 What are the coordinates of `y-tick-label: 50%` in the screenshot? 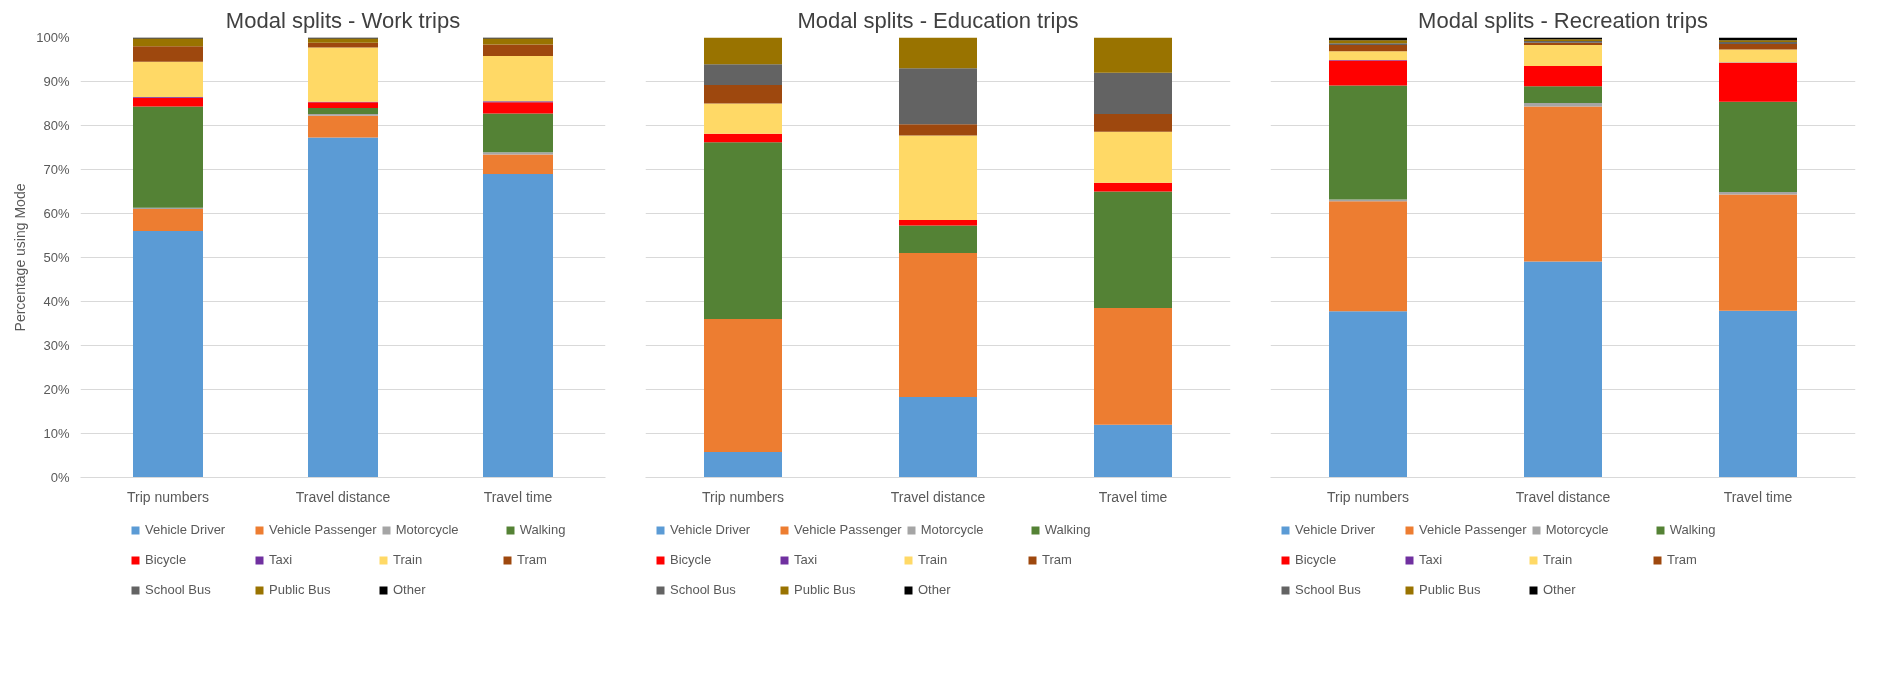 It's located at (56, 257).